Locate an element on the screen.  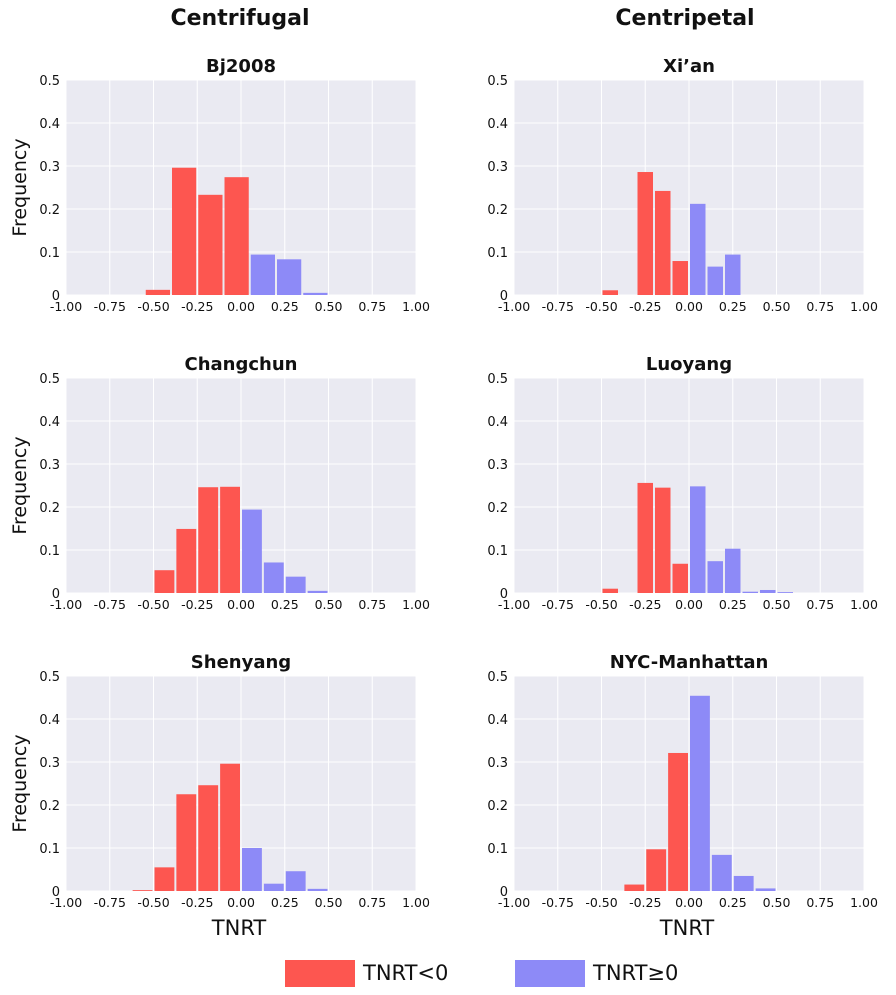
legend: TNRT≥0 is located at coordinates (596, 973).